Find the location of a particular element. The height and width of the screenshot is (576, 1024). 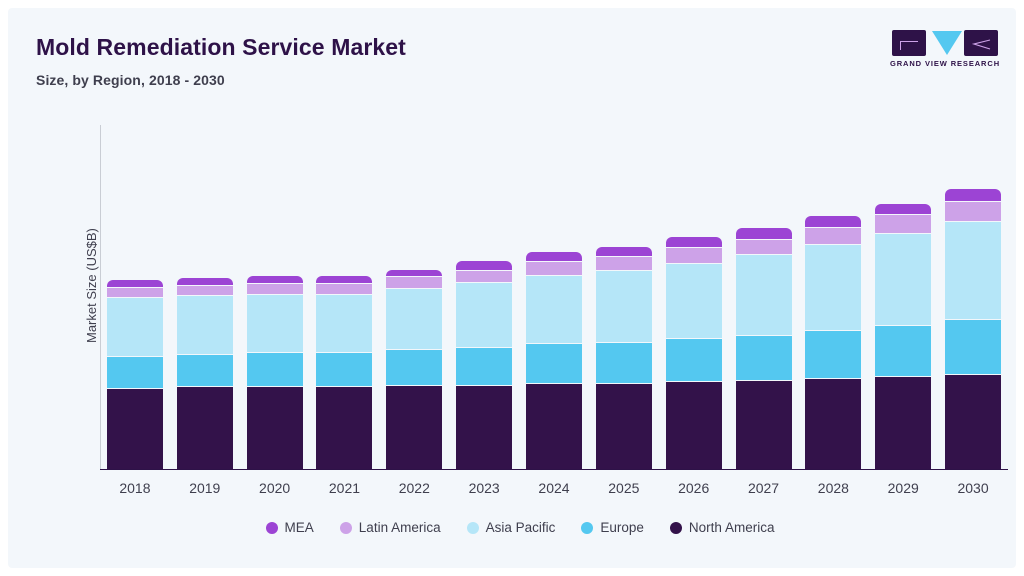

stacked-bar: $1.5 is located at coordinates (973, 328).